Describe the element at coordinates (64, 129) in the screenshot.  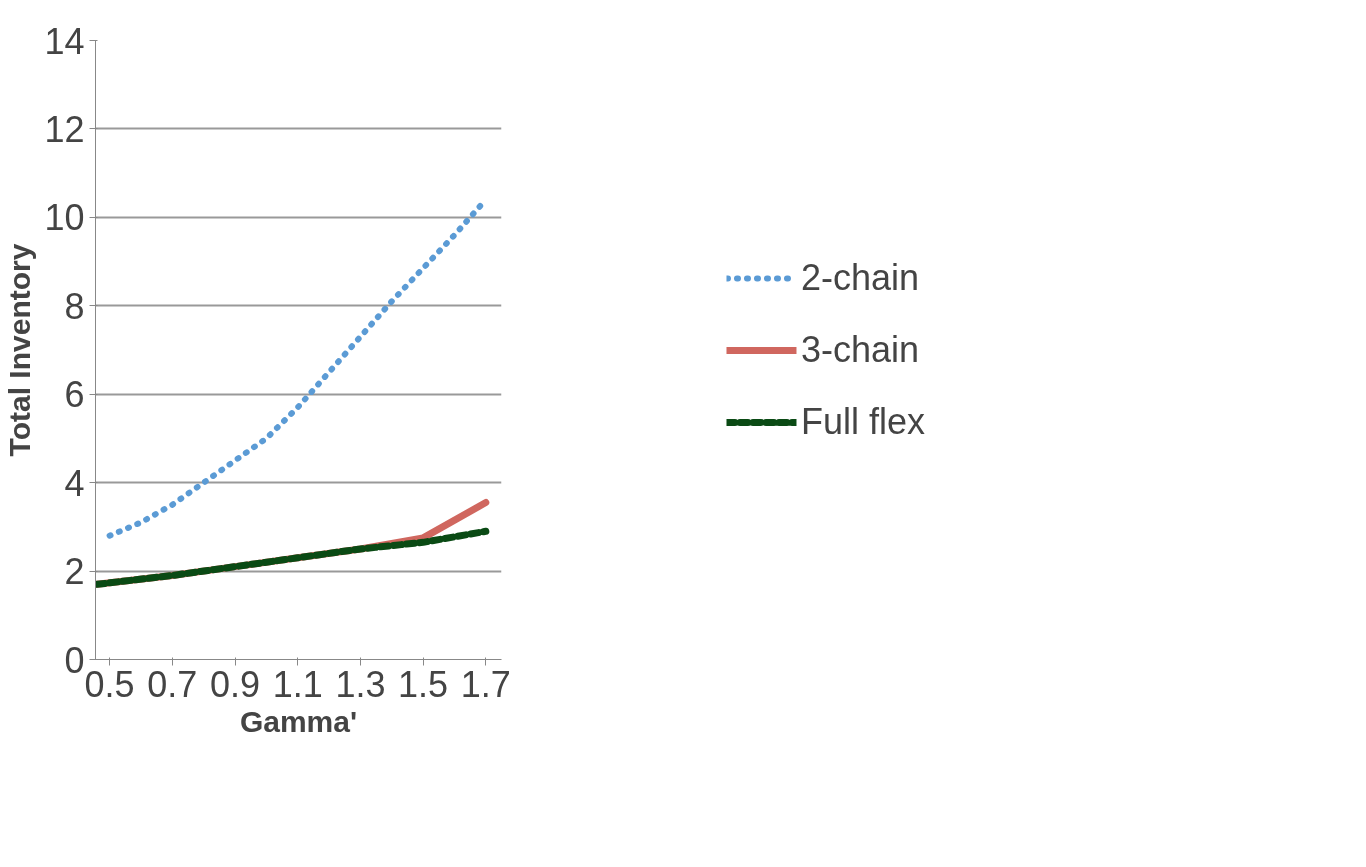
I see `y-tick-label: 12` at that location.